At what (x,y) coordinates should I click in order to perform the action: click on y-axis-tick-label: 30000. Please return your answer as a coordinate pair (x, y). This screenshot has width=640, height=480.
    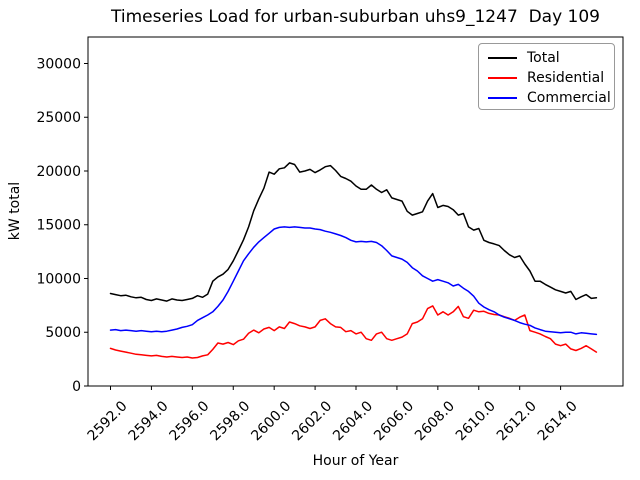
    Looking at the image, I should click on (58, 64).